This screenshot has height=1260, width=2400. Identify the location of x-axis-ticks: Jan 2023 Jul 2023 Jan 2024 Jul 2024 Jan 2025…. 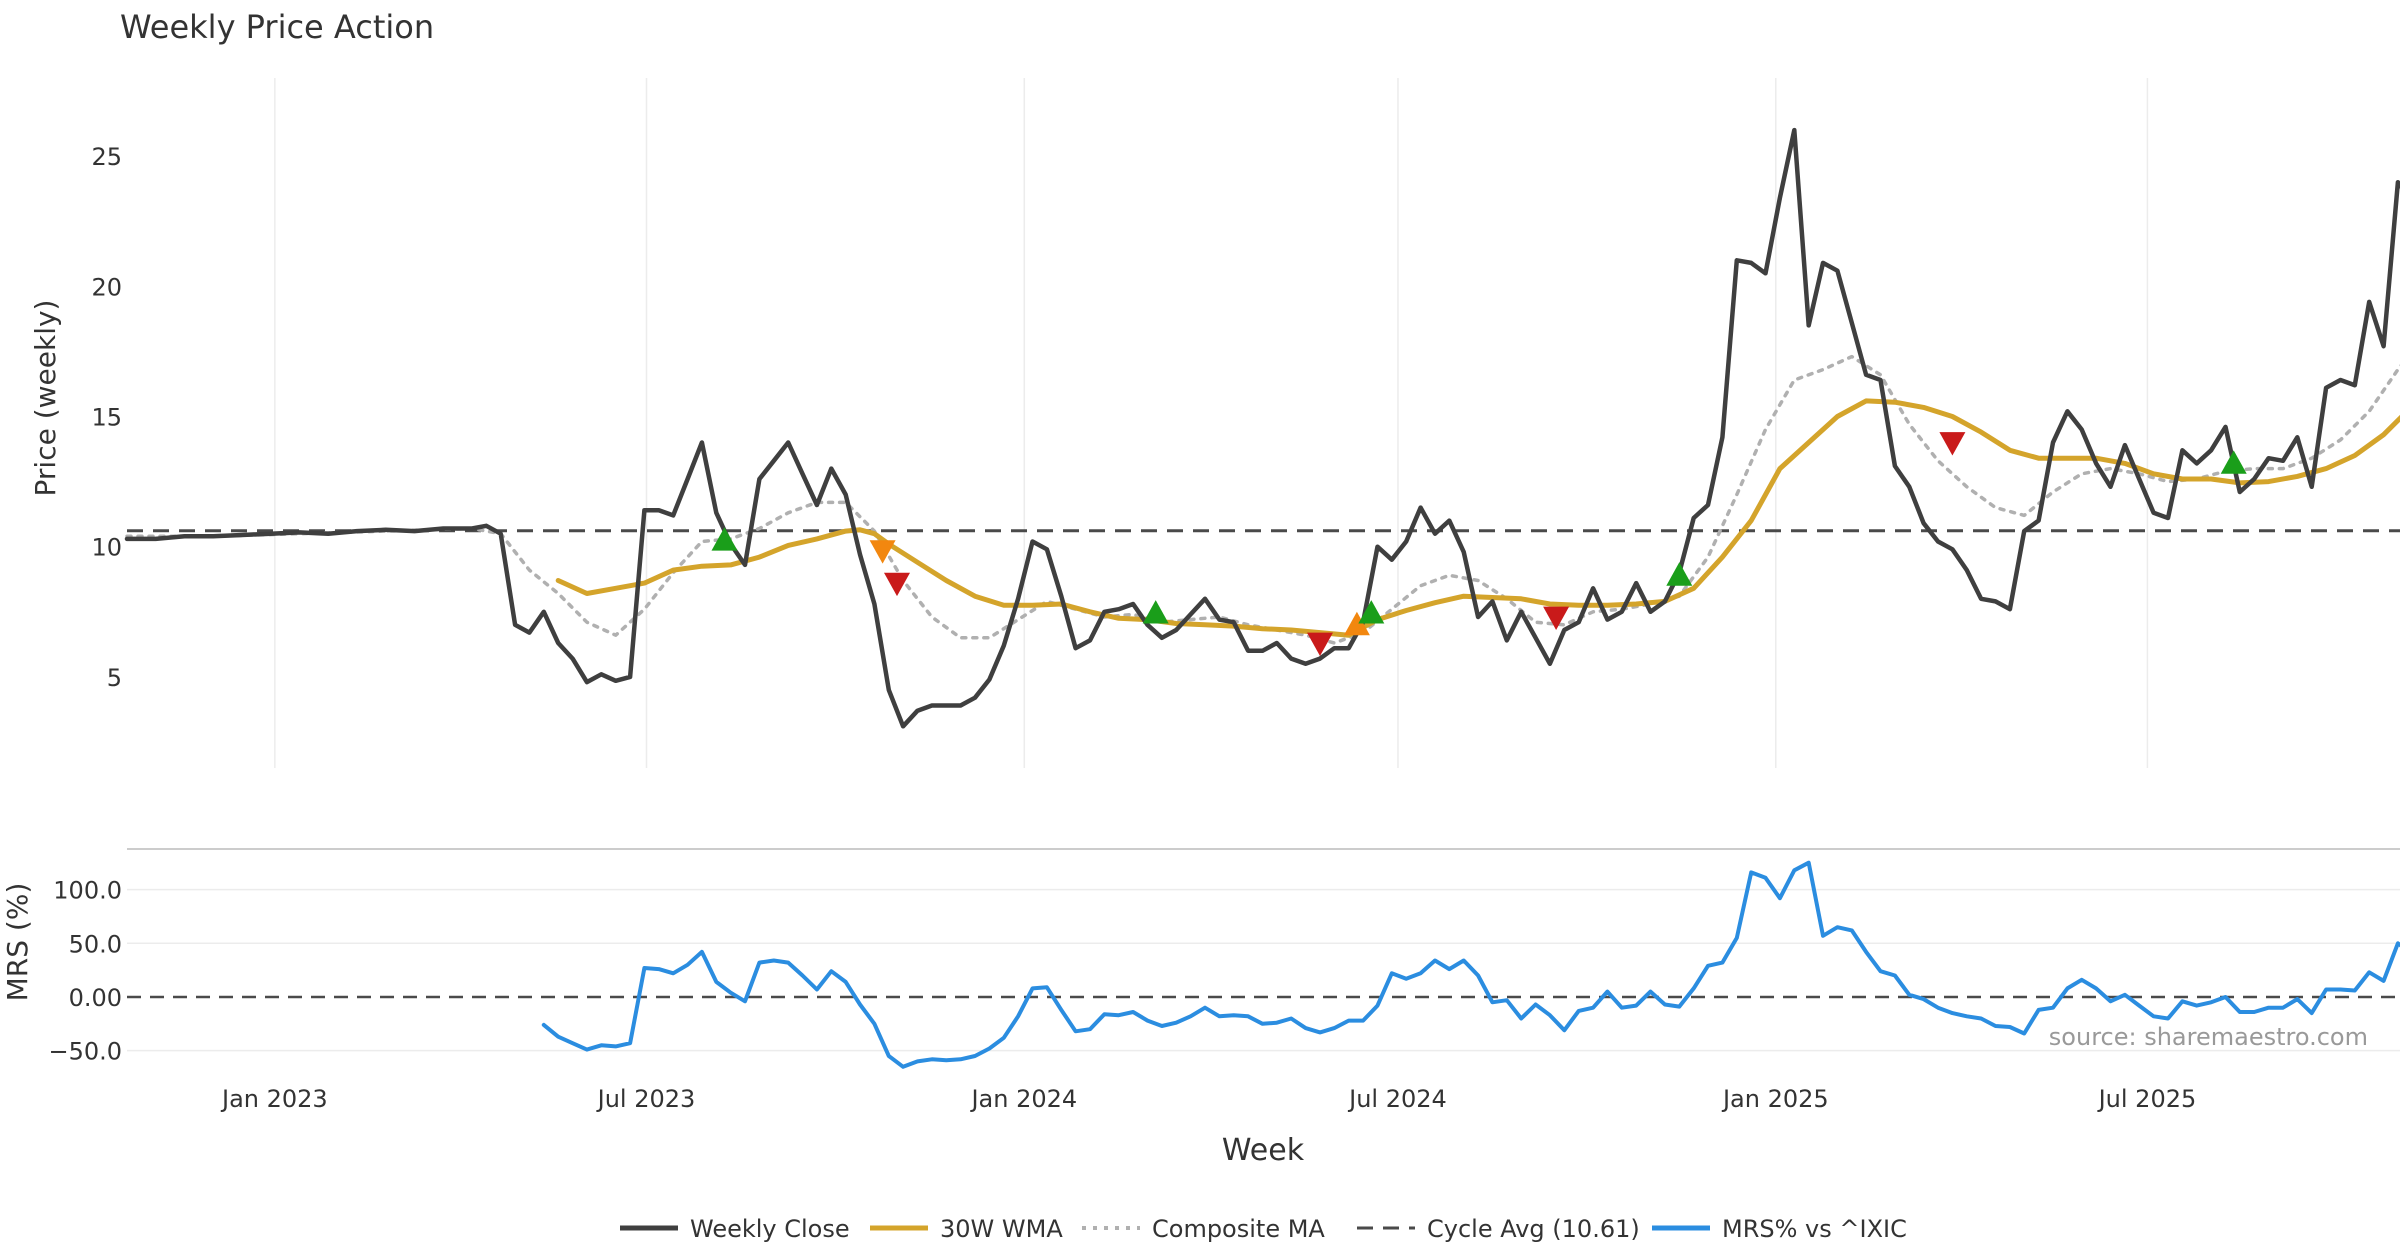
(1208, 1099).